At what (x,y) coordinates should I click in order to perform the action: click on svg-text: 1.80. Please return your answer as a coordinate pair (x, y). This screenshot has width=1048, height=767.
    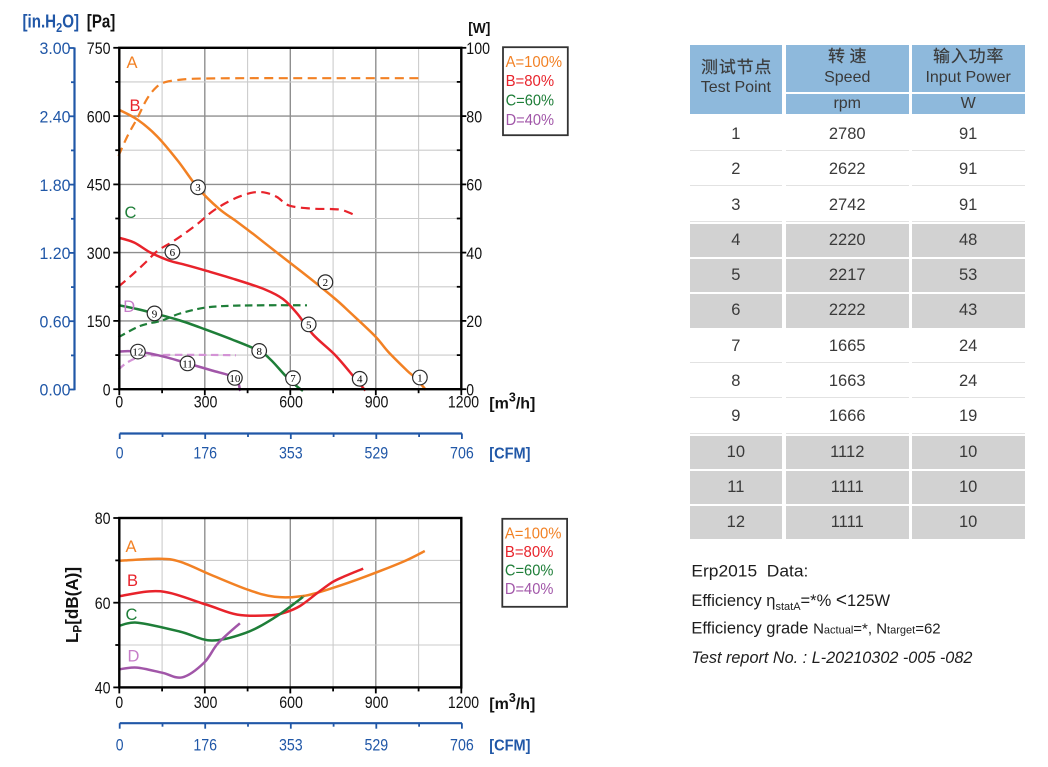
    Looking at the image, I should click on (55, 185).